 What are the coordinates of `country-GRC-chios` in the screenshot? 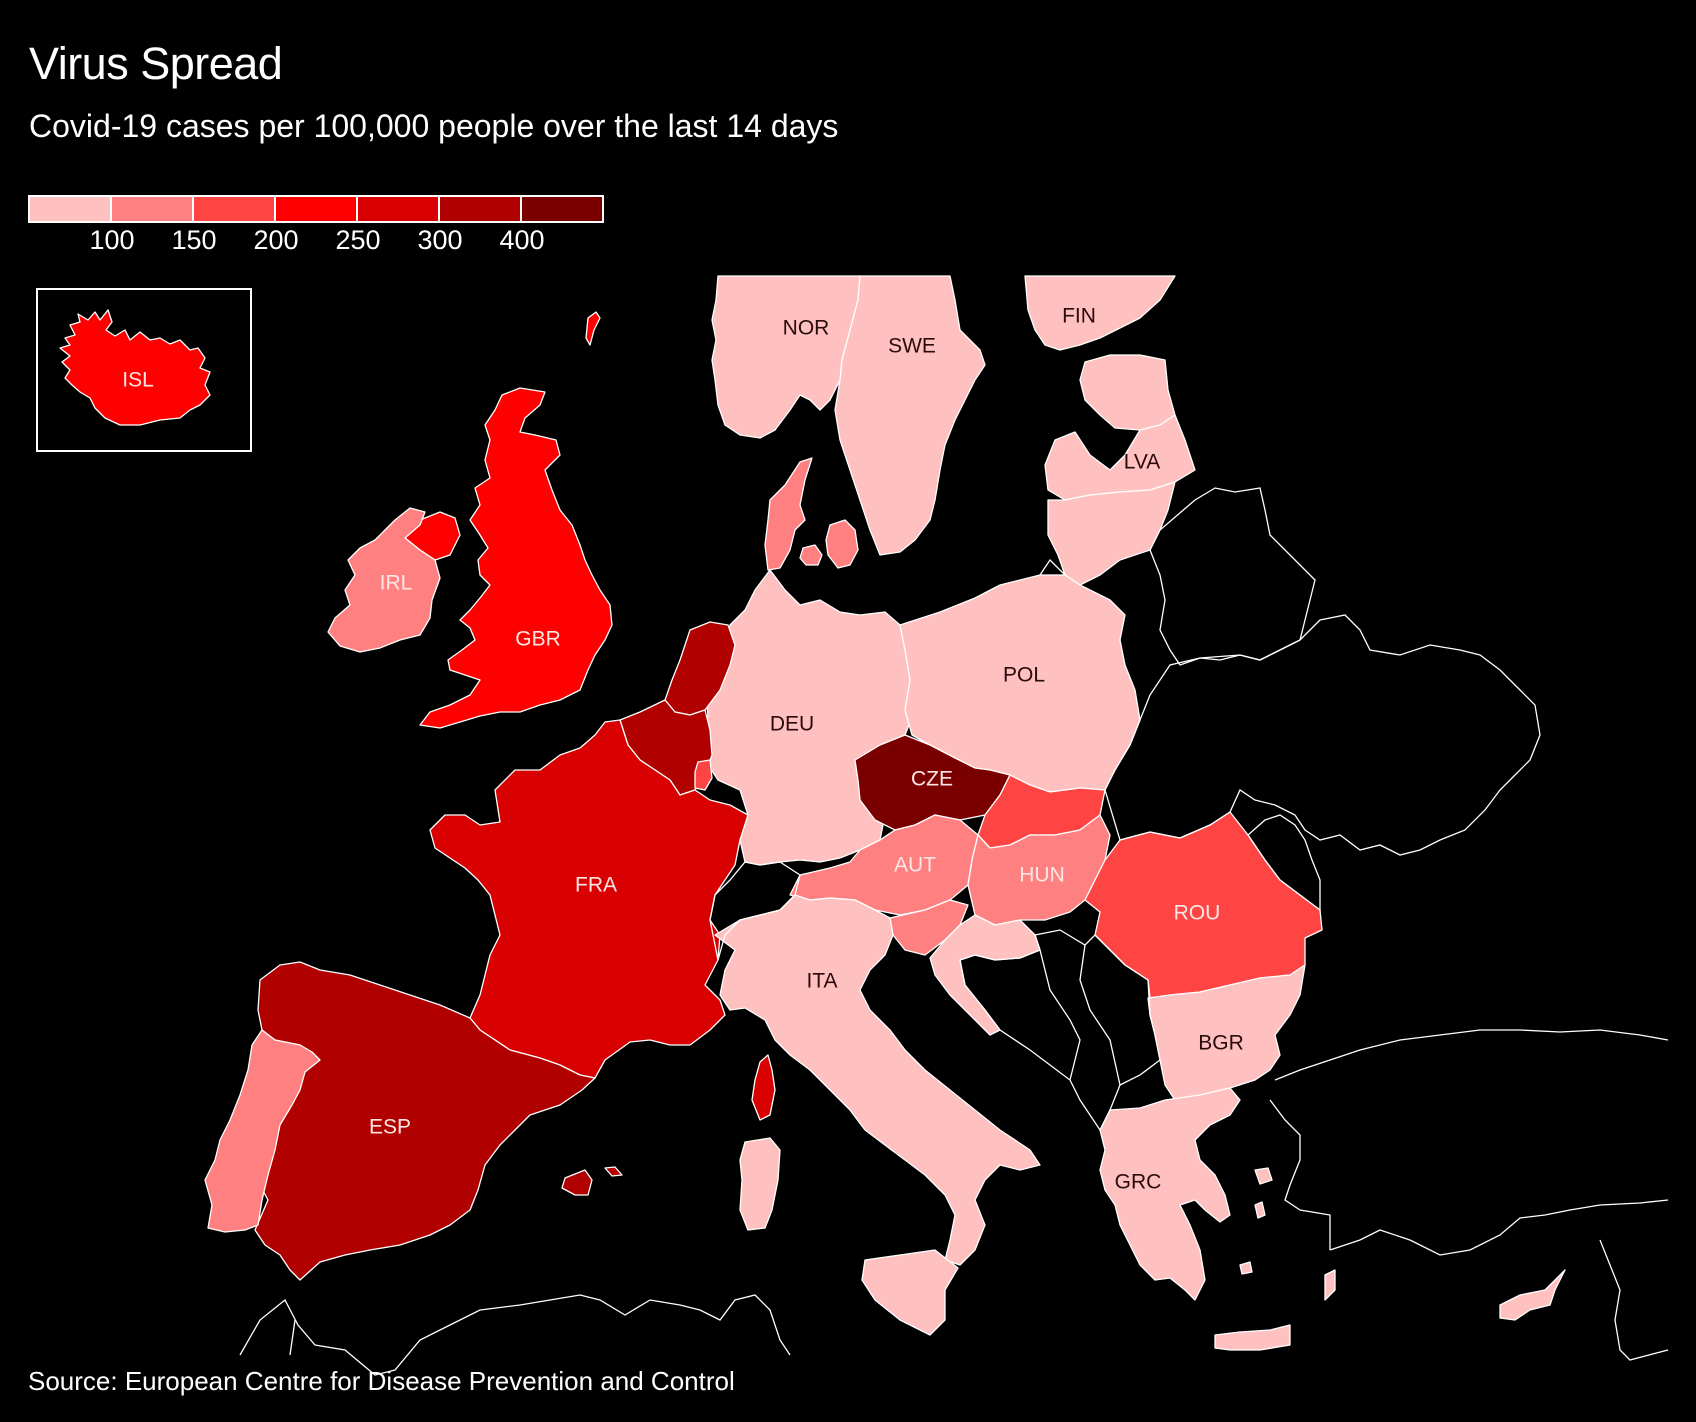 It's located at (1260, 1210).